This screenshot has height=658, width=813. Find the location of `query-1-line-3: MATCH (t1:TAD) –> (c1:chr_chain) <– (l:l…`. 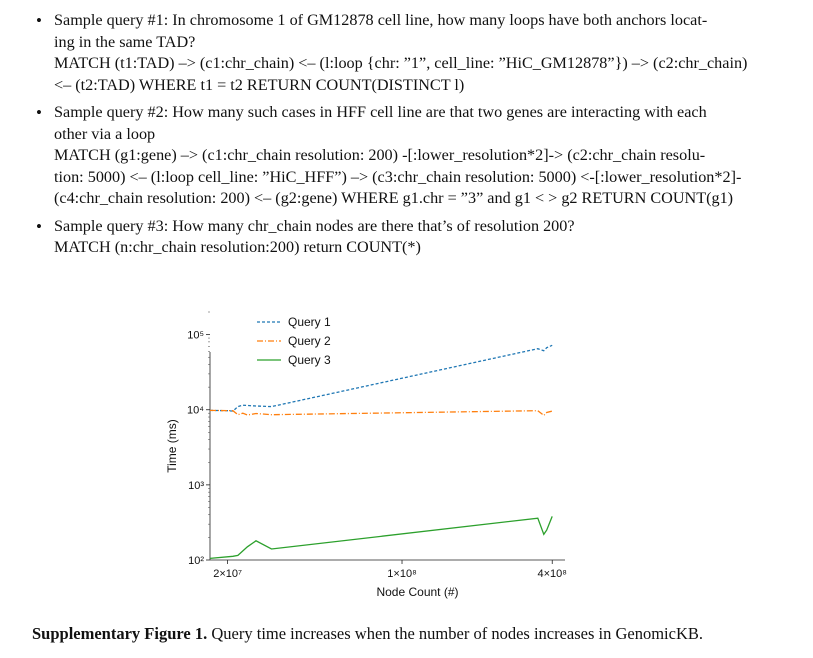

query-1-line-3: MATCH (t1:TAD) –> (c1:chr_chain) <– (l:l… is located at coordinates (401, 63).